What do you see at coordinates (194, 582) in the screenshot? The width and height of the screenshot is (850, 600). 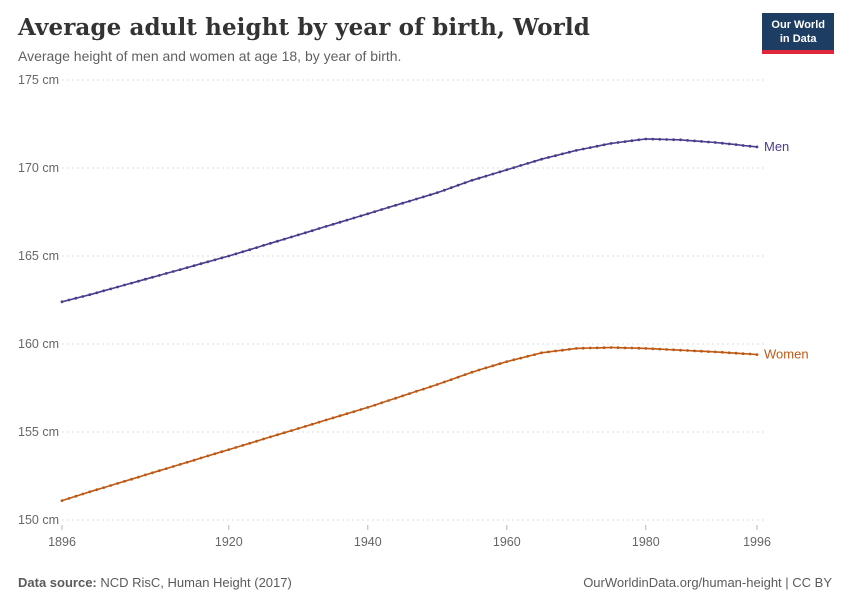 I see `data-source-text: NCD RisC, Human Height (2017)` at bounding box center [194, 582].